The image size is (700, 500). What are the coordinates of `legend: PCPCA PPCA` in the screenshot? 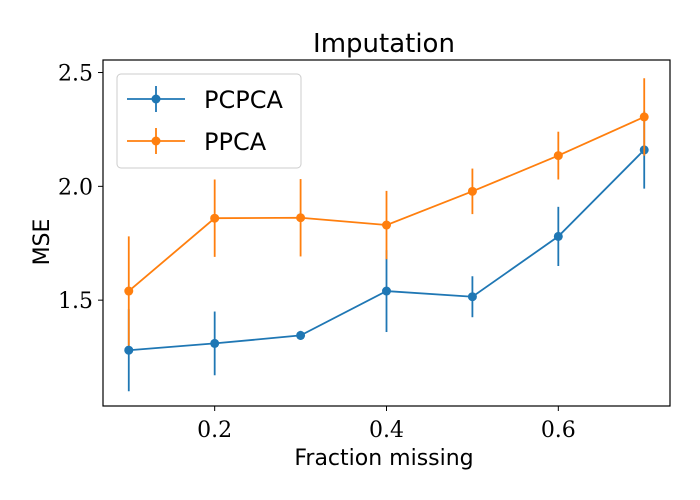 It's located at (209, 121).